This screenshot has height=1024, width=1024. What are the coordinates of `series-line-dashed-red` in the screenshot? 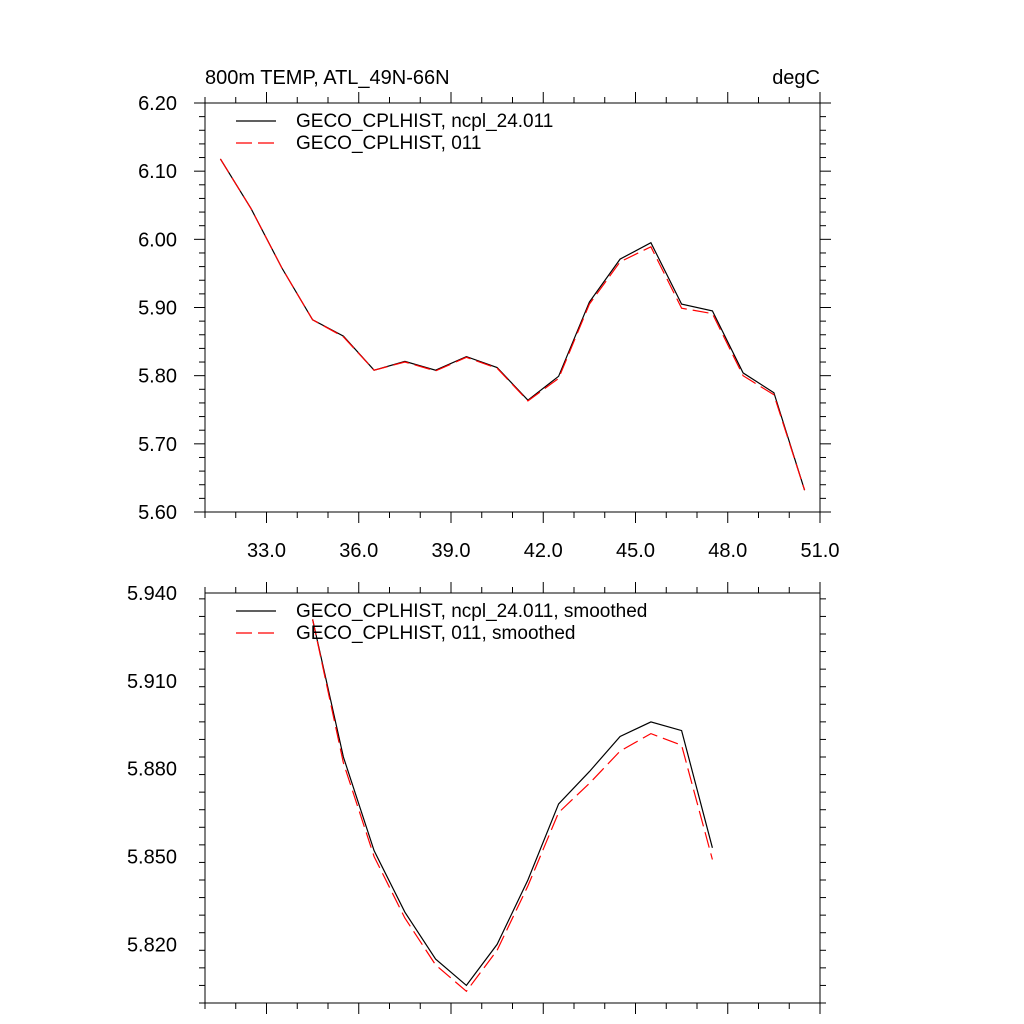 It's located at (512, 806).